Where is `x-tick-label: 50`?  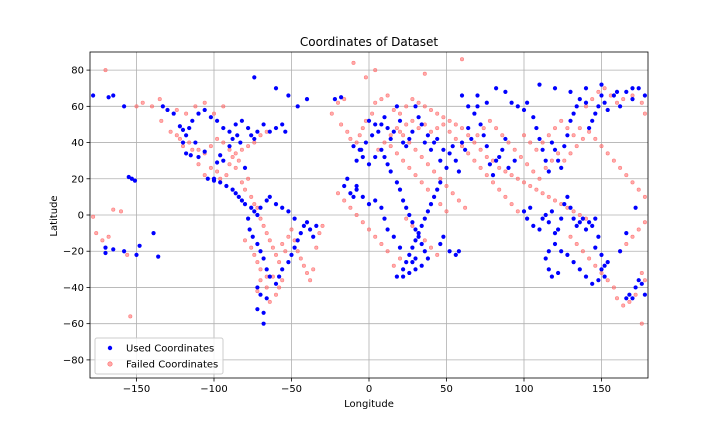 x-tick-label: 50 is located at coordinates (446, 389).